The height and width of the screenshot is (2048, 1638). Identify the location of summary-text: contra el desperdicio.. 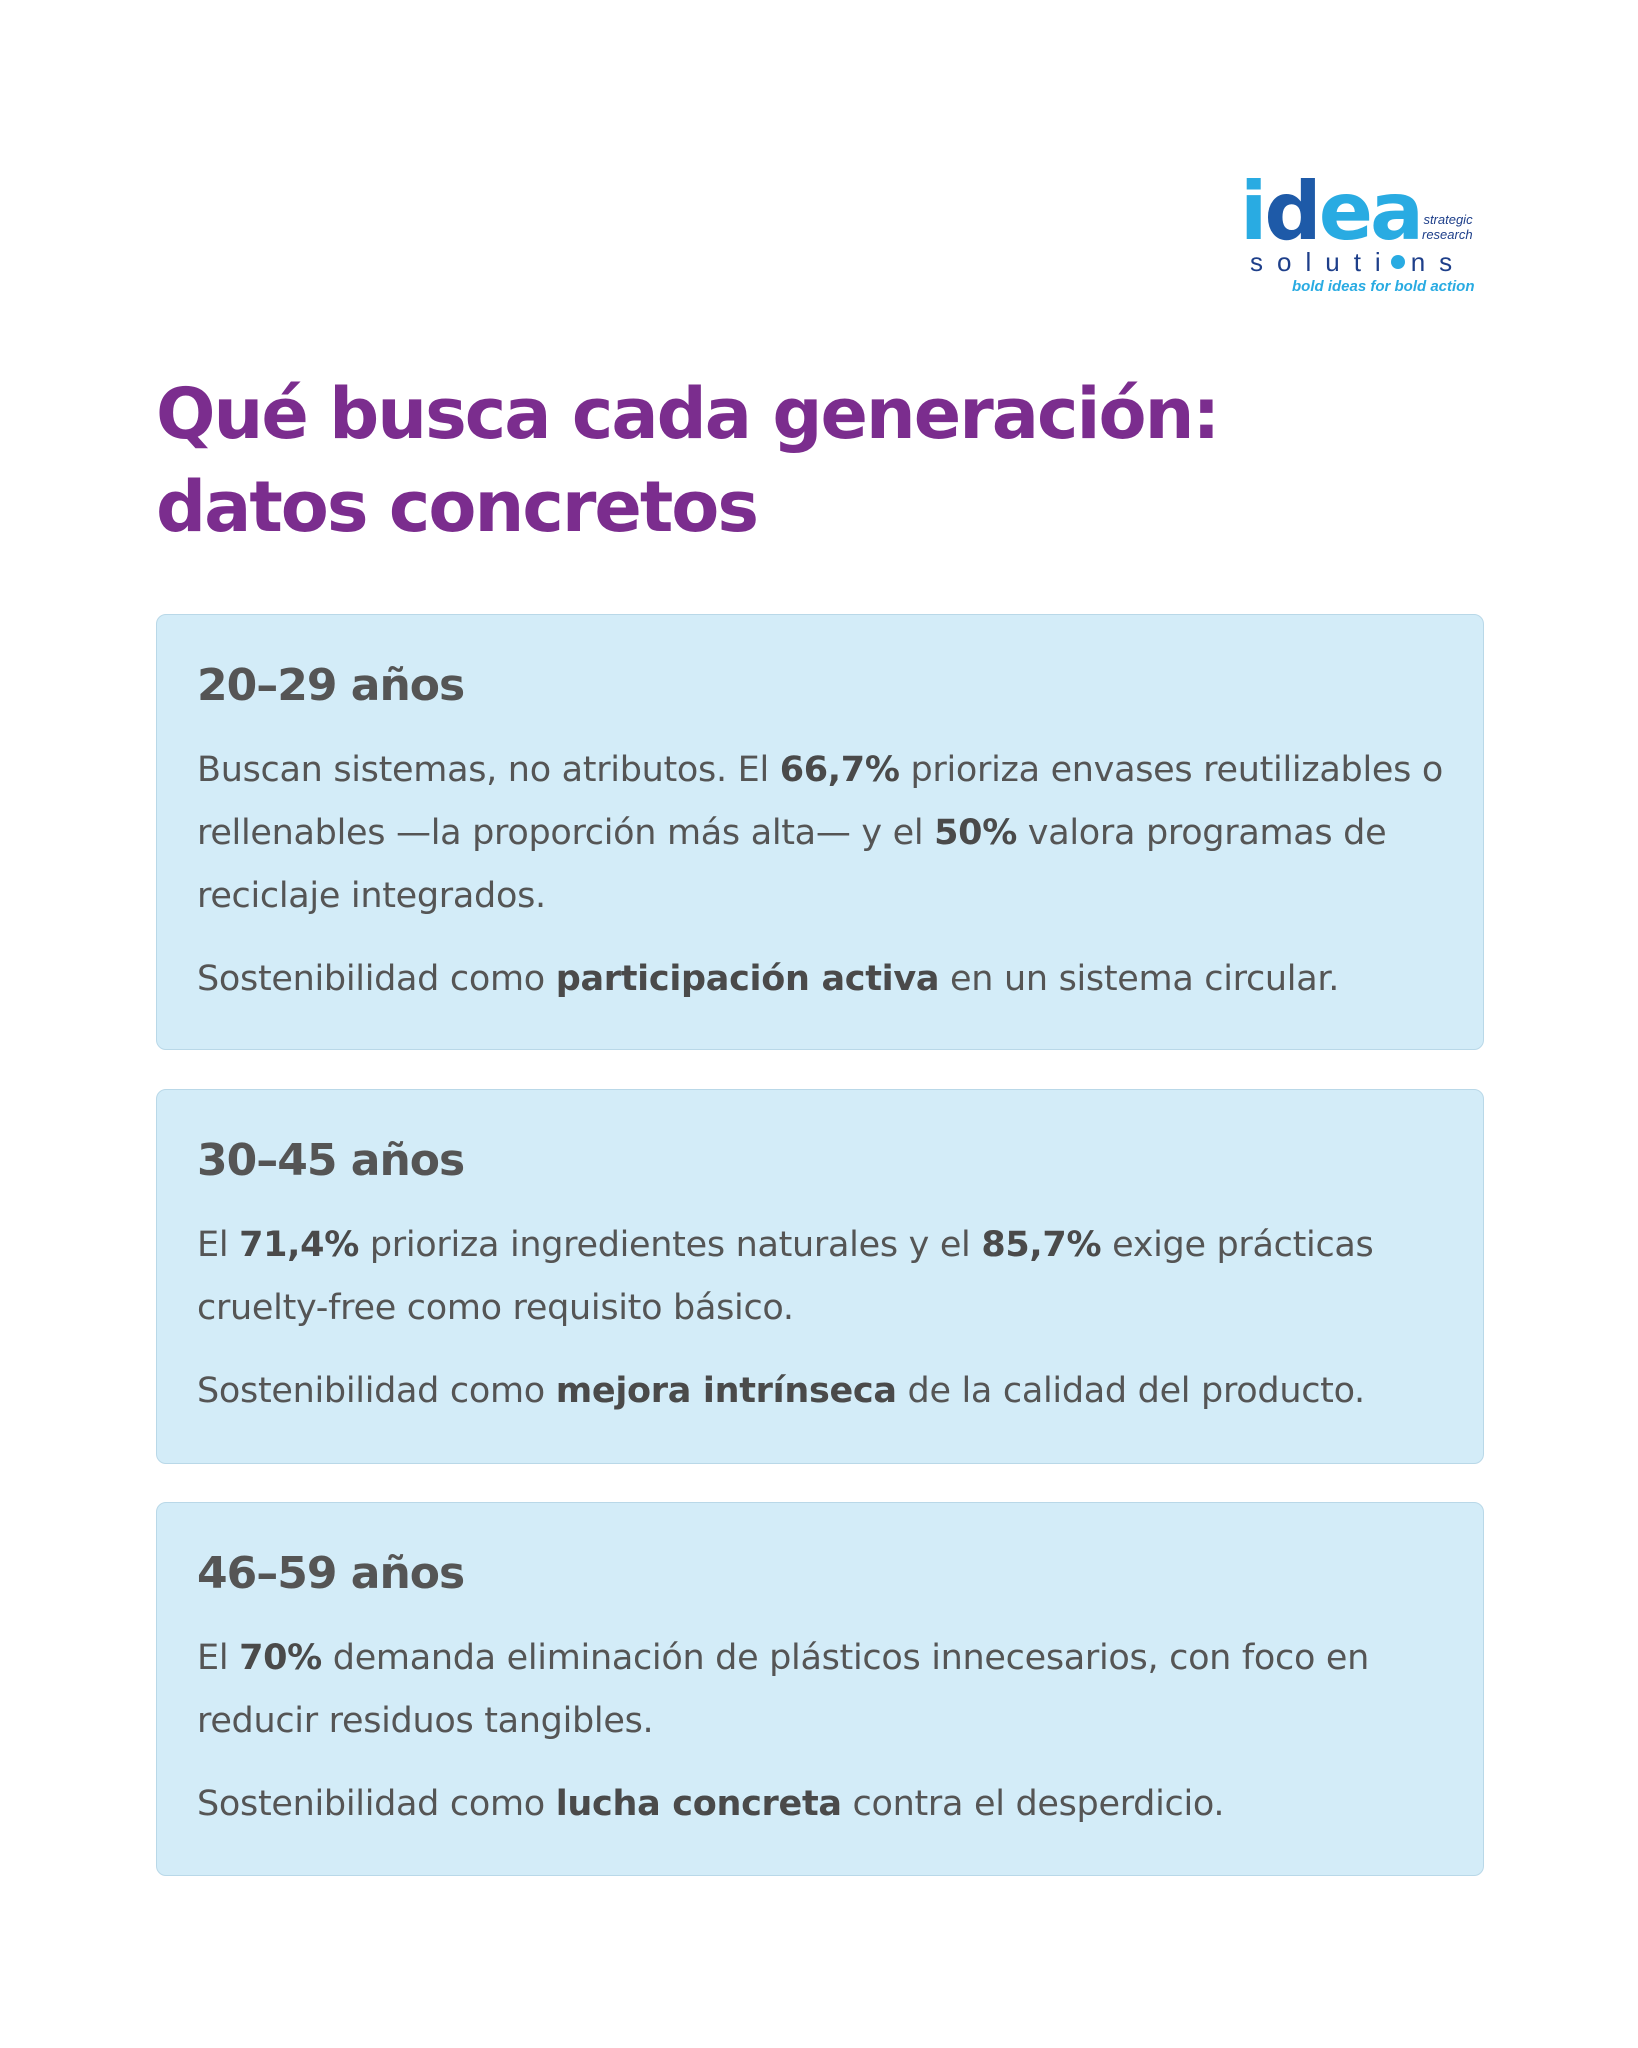
(1033, 1804).